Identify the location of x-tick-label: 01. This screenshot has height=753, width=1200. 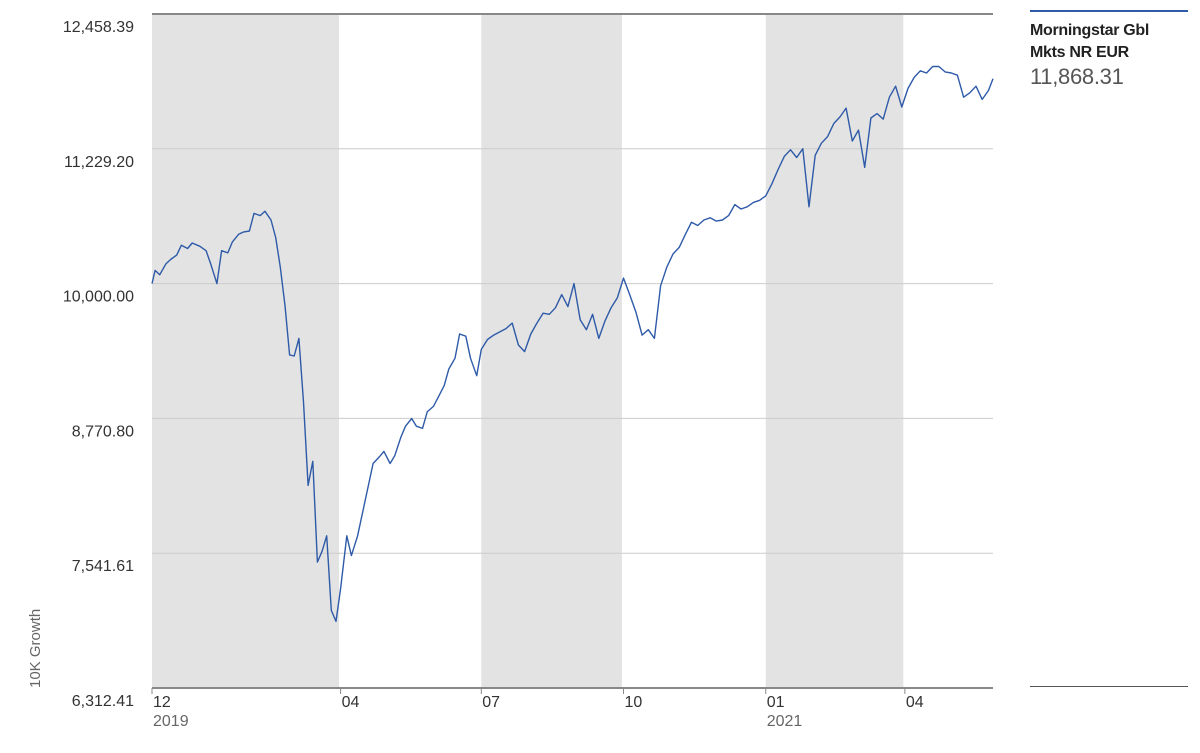
(776, 702).